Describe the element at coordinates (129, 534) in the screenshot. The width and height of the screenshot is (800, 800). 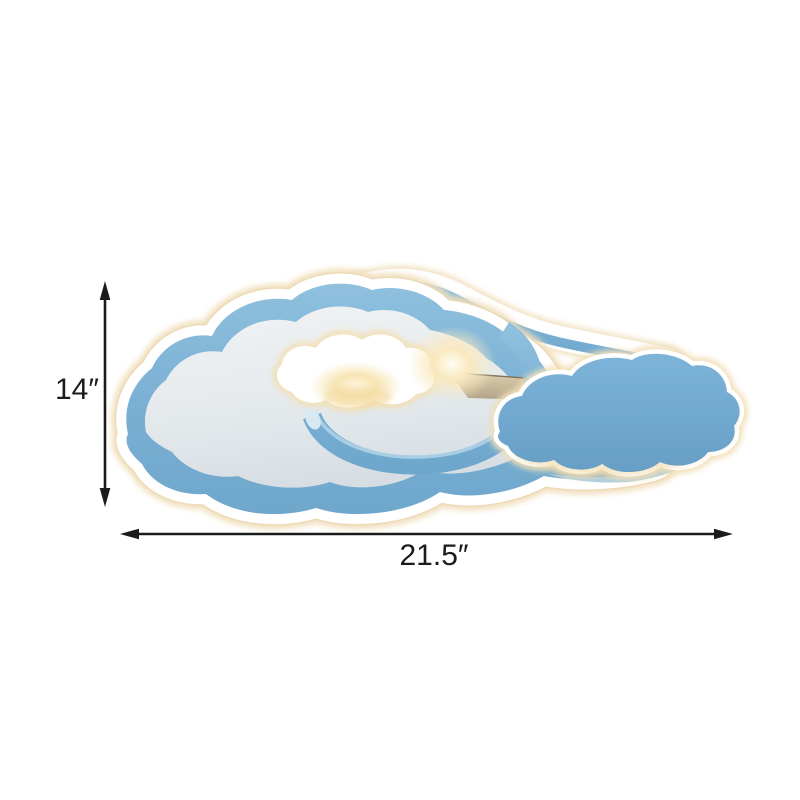
I see `width-arrowhead-left` at that location.